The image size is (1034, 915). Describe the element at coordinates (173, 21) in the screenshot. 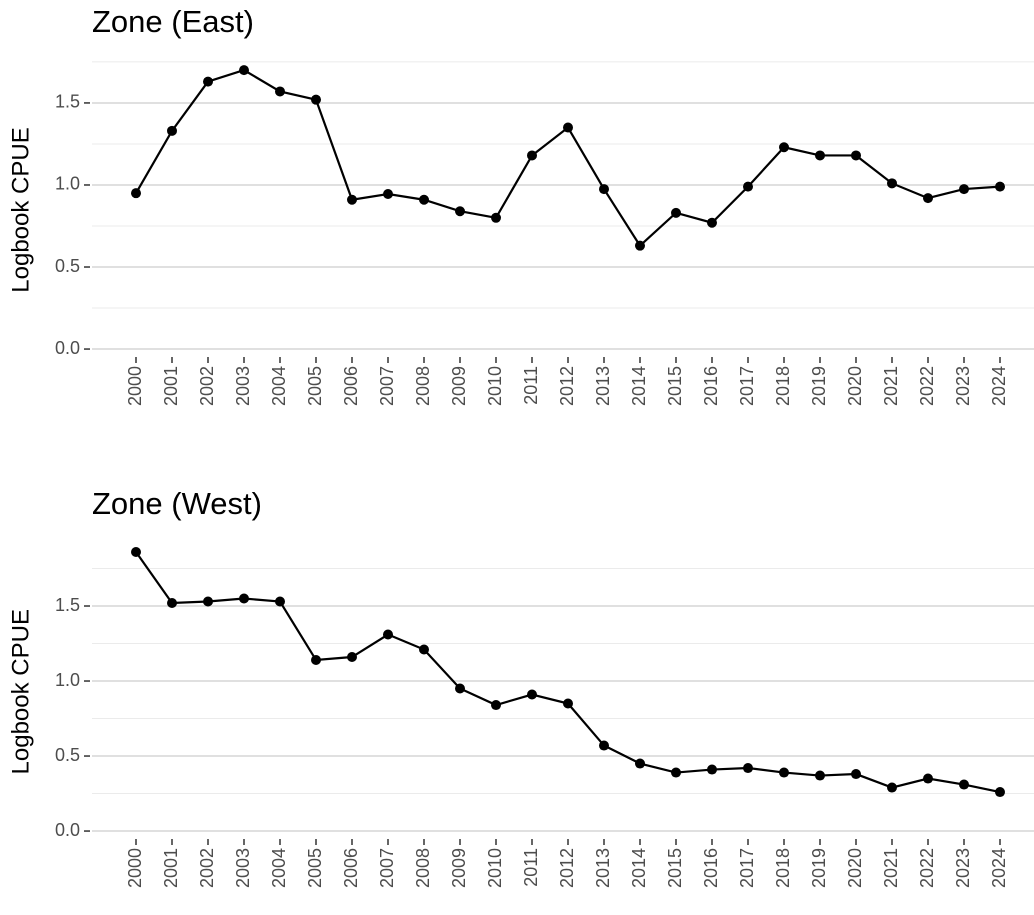

I see `chart-title: Zone (East)` at that location.